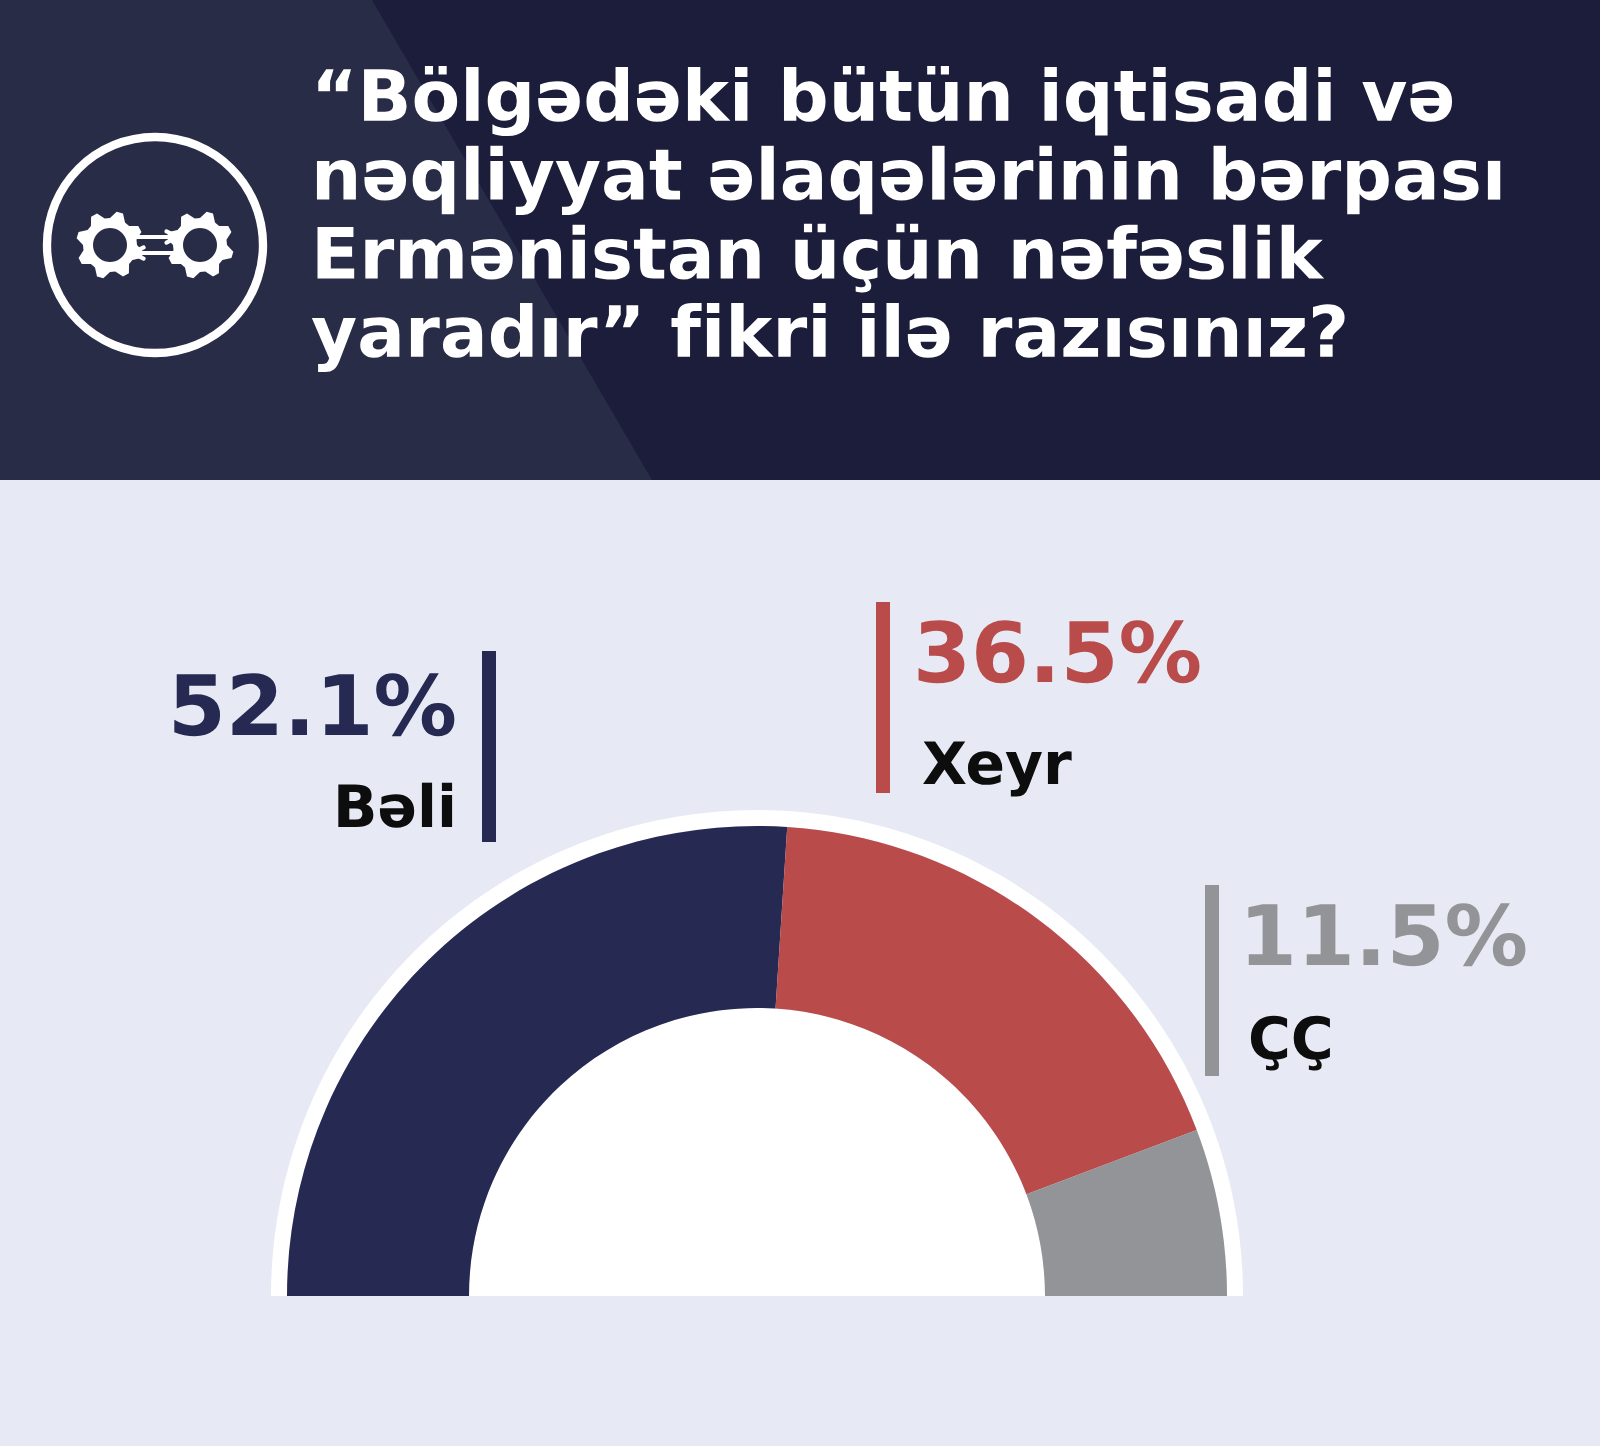 Image resolution: width=1600 pixels, height=1446 pixels. I want to click on slice-label: ÇÇ, so click(1290, 1043).